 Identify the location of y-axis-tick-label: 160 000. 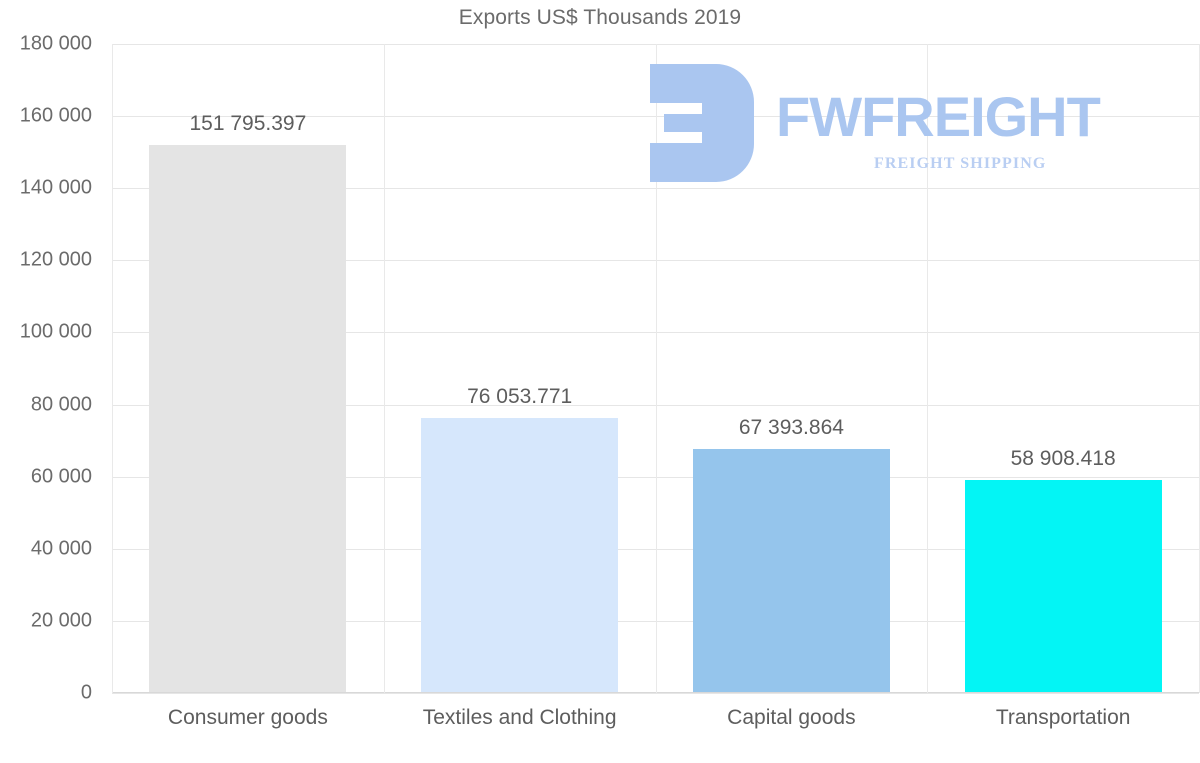
(55, 115).